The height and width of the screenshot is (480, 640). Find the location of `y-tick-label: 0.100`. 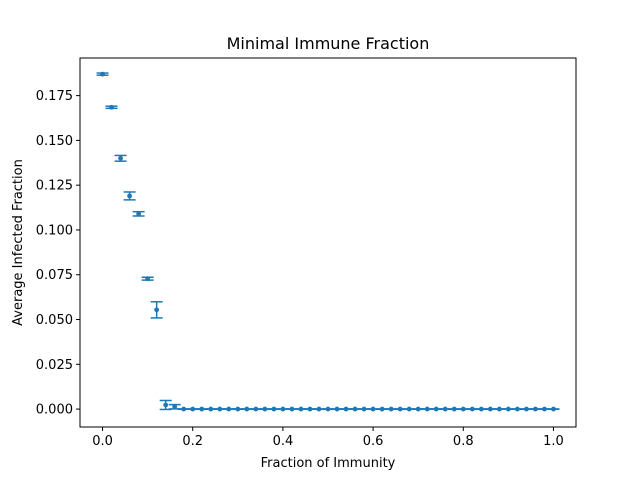

y-tick-label: 0.100 is located at coordinates (54, 230).